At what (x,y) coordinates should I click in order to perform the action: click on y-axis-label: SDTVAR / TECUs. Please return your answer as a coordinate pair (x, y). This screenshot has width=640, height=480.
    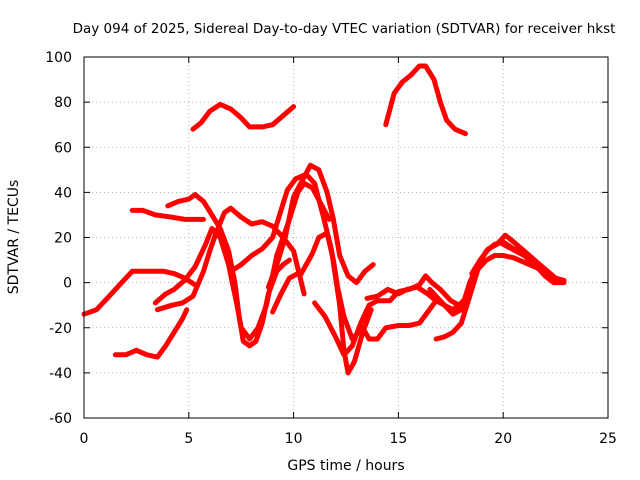
    Looking at the image, I should click on (14, 237).